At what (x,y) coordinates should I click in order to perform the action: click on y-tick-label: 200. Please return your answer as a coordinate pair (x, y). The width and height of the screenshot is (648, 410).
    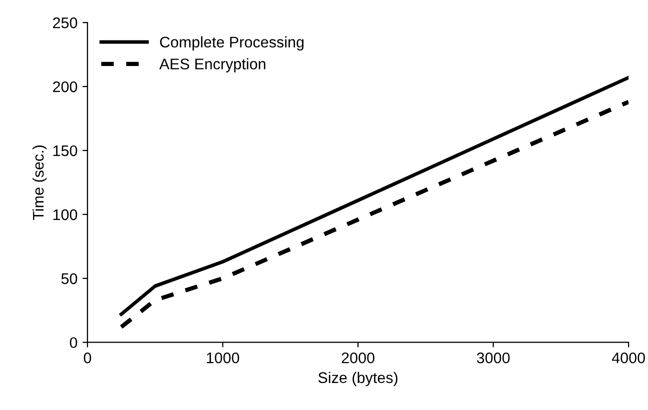
    Looking at the image, I should click on (65, 86).